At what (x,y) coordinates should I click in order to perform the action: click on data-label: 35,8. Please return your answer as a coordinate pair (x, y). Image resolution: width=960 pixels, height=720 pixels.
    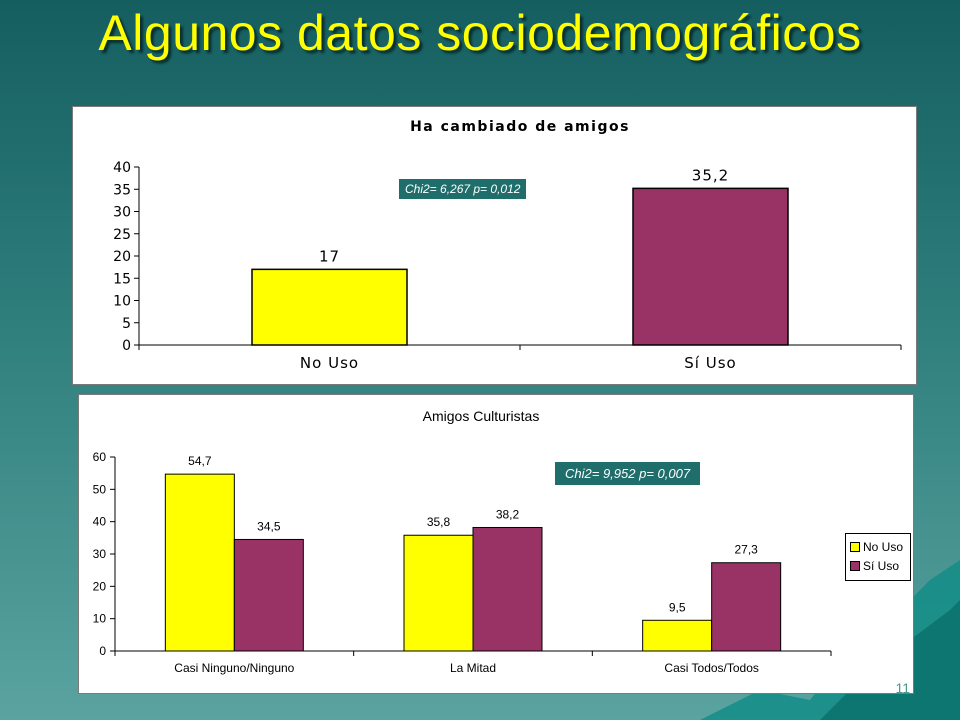
    Looking at the image, I should click on (439, 522).